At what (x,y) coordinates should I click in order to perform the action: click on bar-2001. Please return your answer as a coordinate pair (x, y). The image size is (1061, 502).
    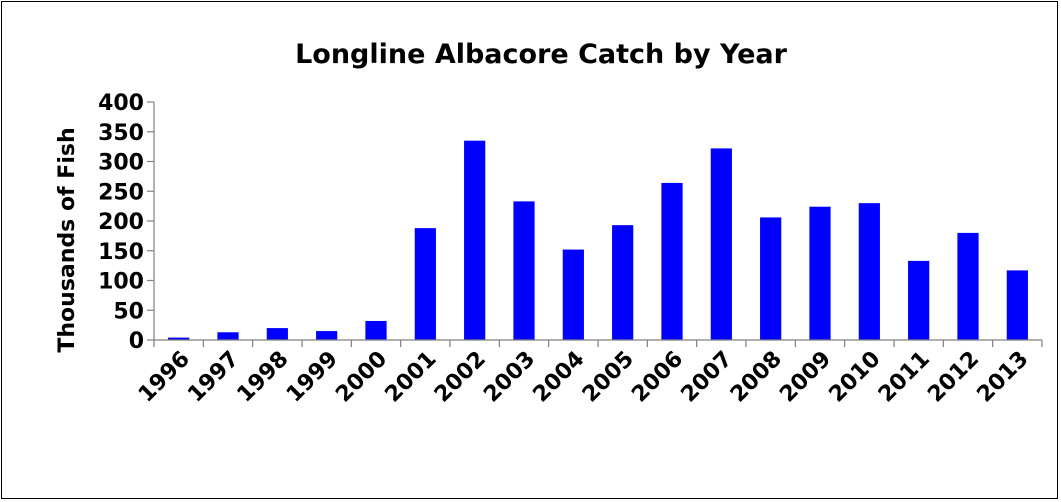
    Looking at the image, I should click on (425, 284).